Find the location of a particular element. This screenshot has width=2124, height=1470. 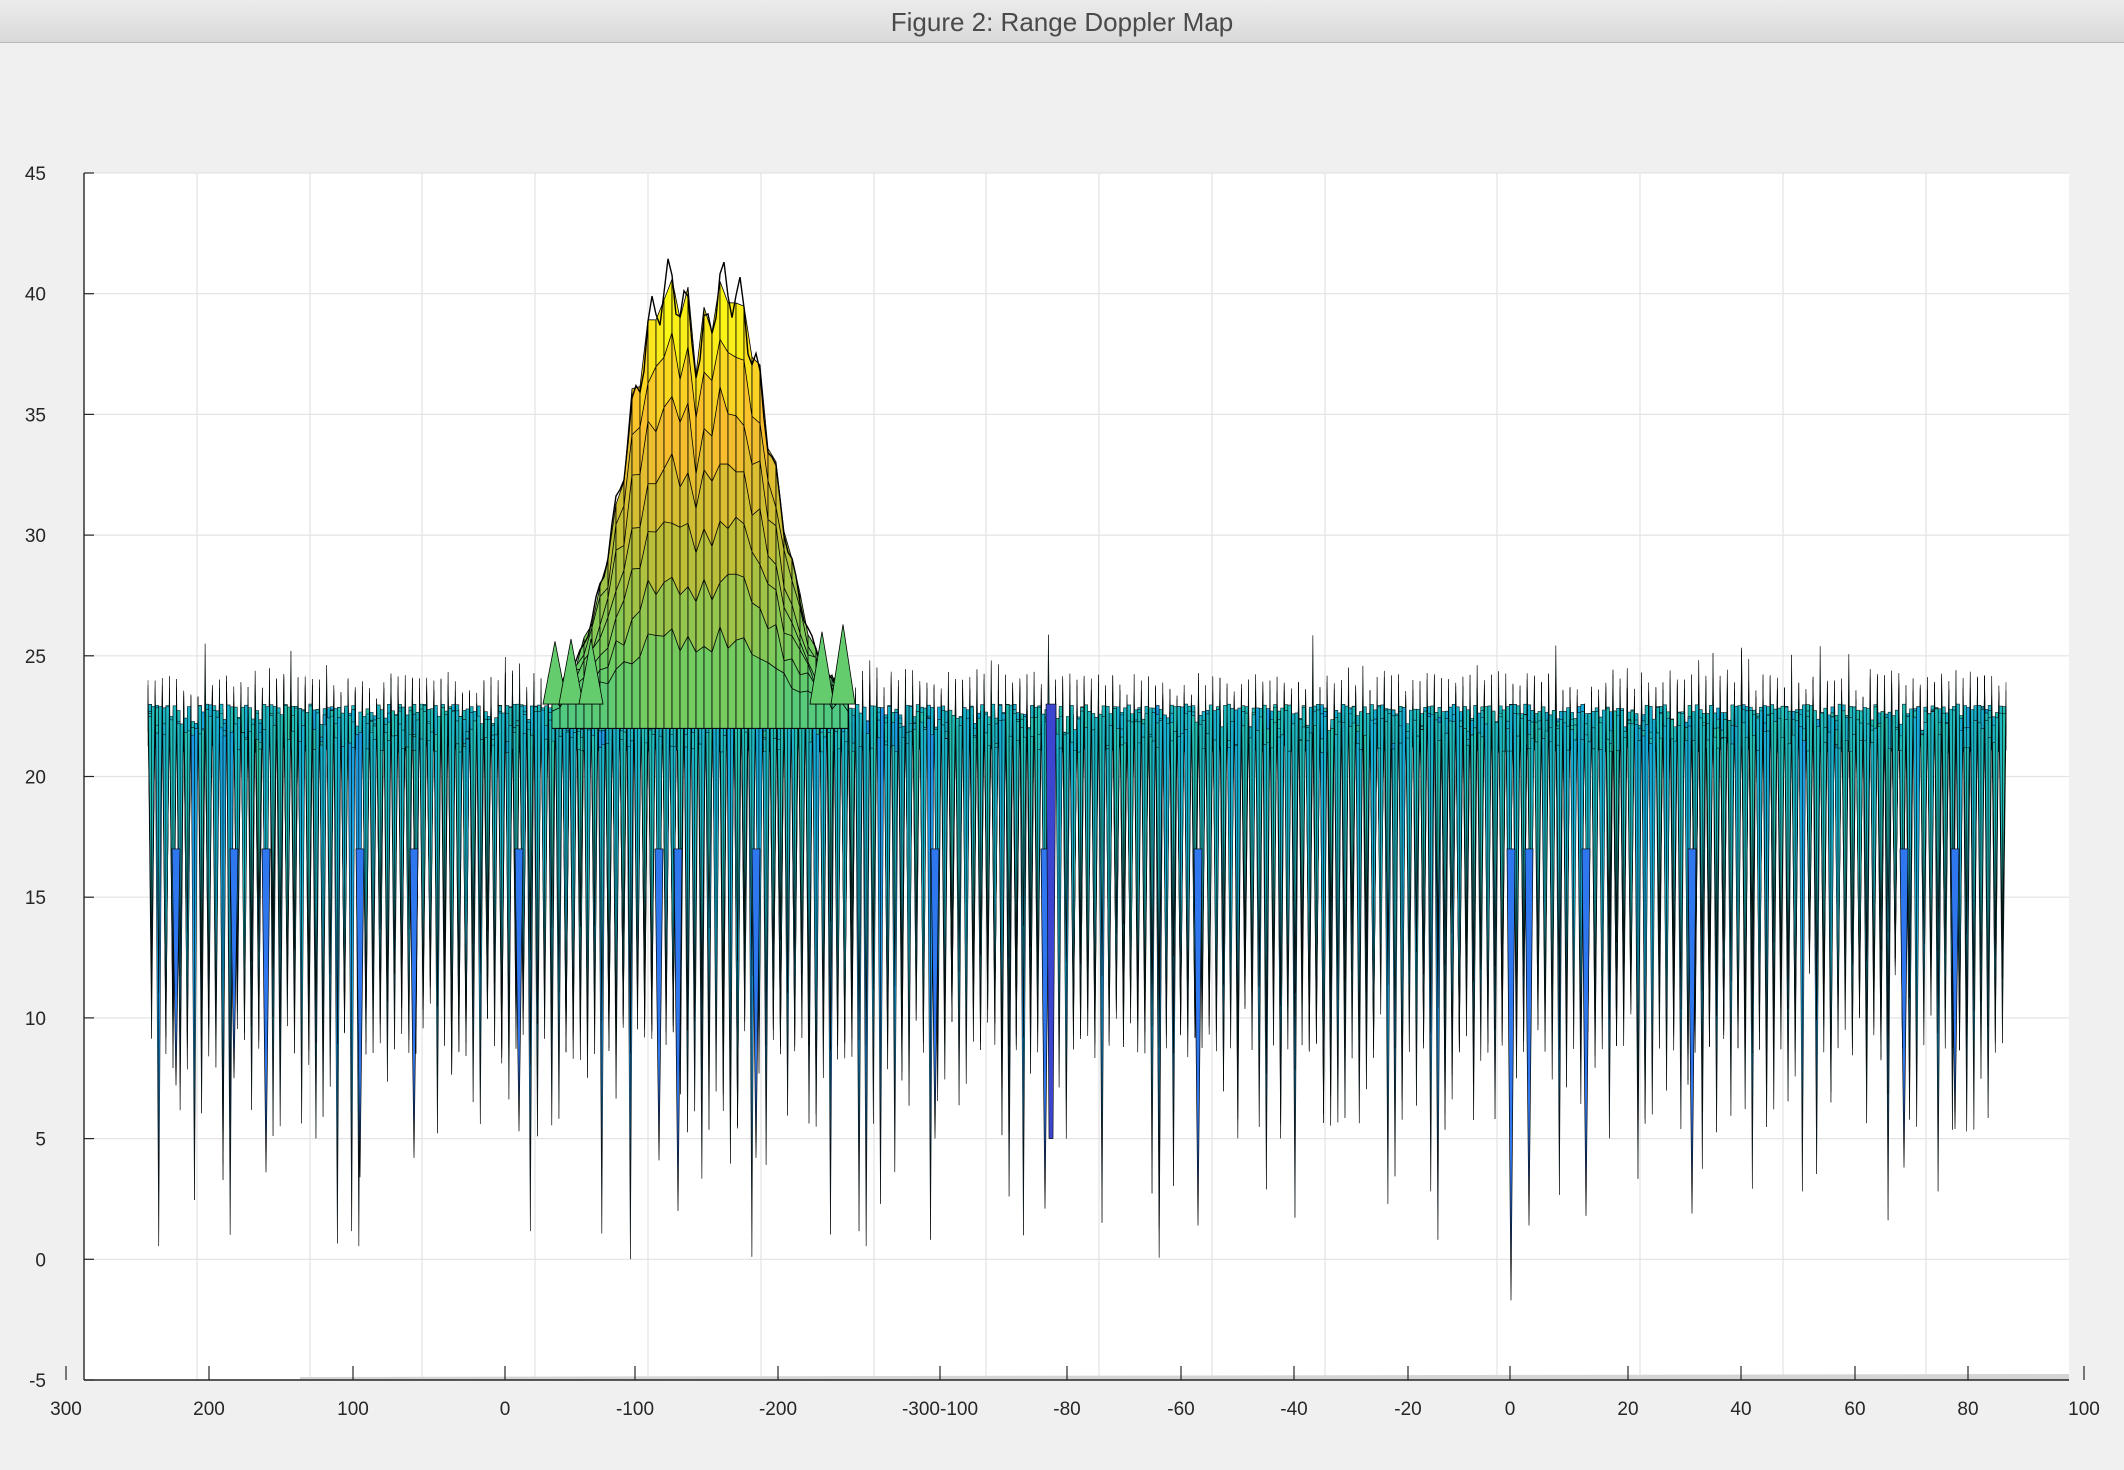

z-tick-label: 45 is located at coordinates (35, 174).